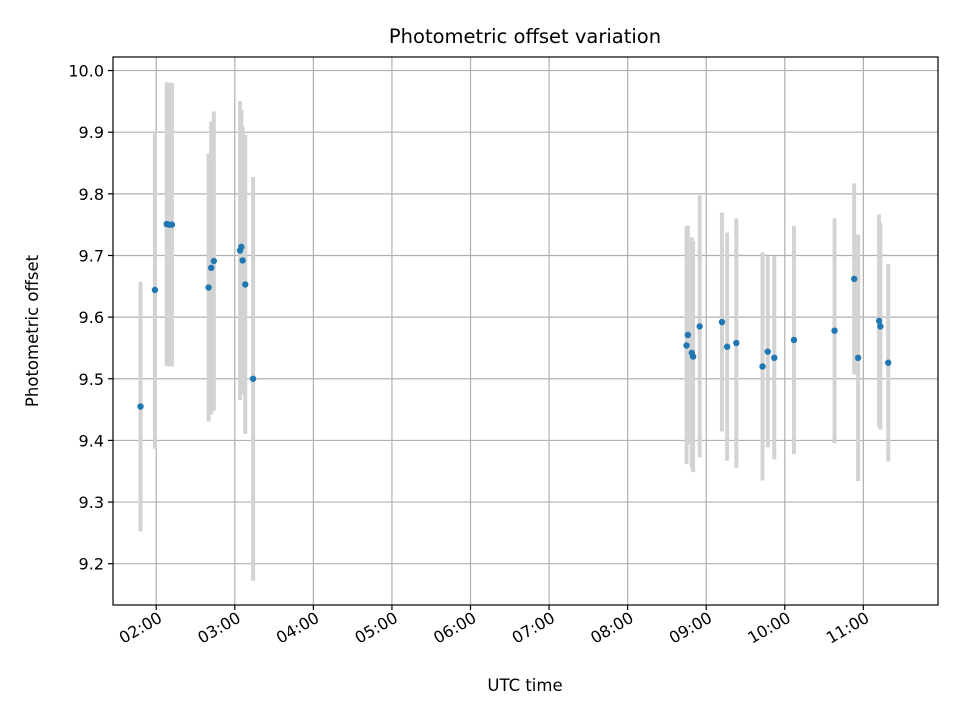 The image size is (960, 720). I want to click on chart-title: Photometric offset variation, so click(525, 36).